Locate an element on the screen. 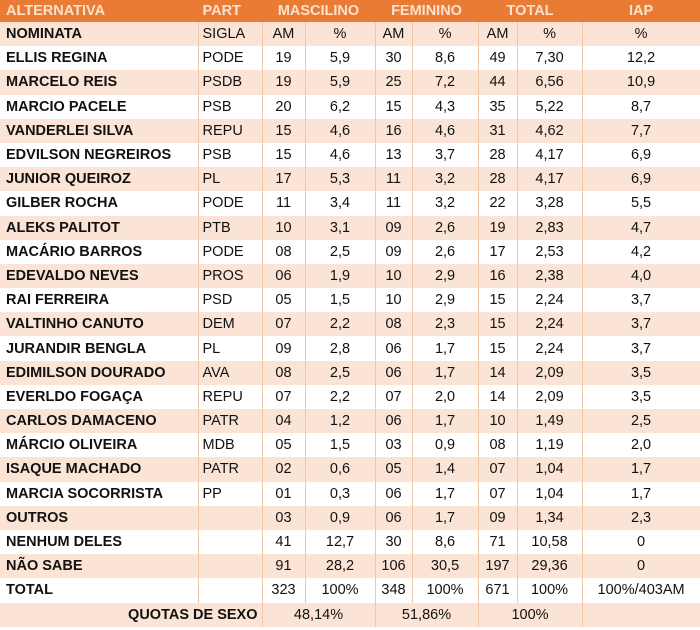 The image size is (700, 630). cell: 2,09 is located at coordinates (550, 372).